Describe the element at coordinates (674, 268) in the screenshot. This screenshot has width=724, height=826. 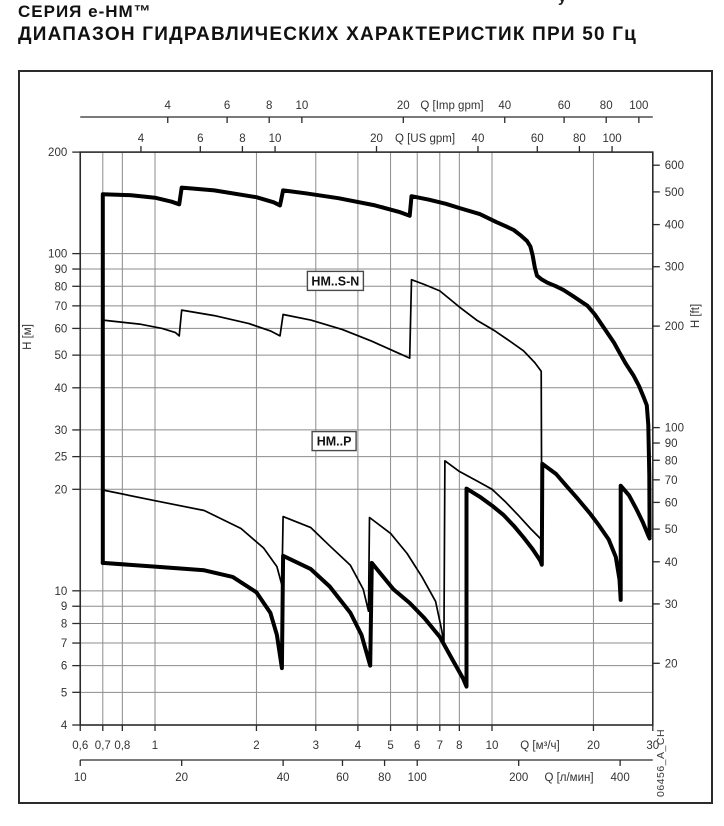
I see `h-ft-tick-label: 300` at that location.